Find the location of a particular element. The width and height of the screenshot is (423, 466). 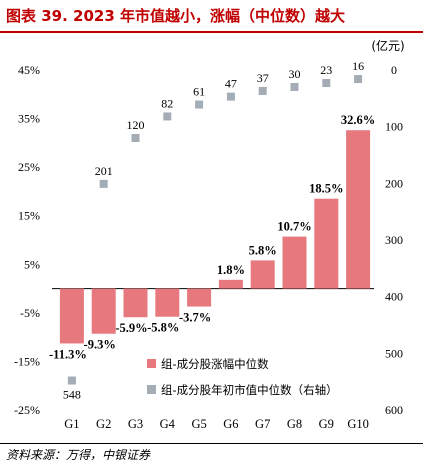

right-tick-label: 100 is located at coordinates (394, 127).